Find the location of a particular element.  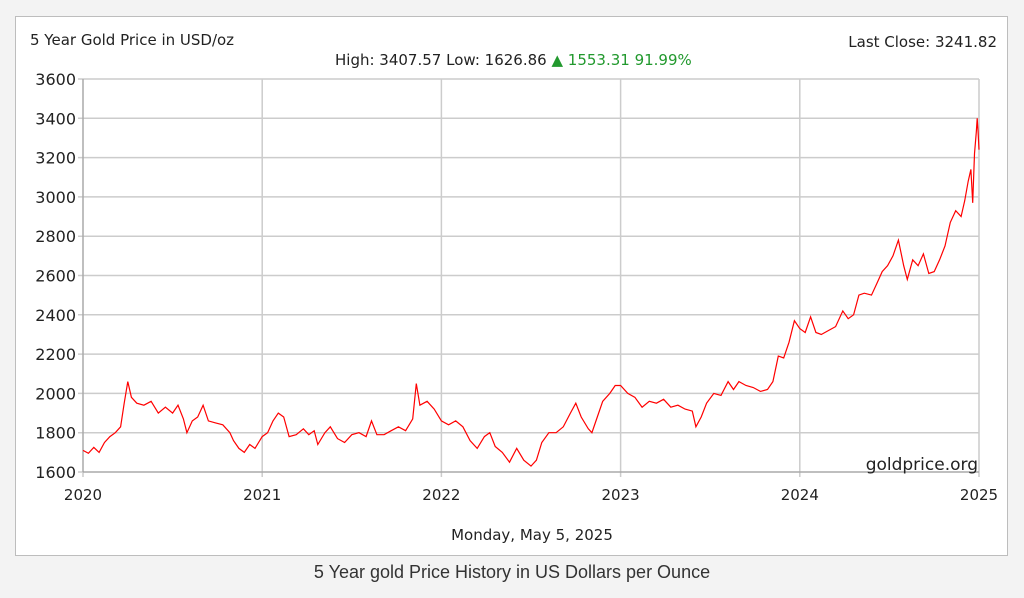

x-tick-label: 2023 is located at coordinates (621, 495).